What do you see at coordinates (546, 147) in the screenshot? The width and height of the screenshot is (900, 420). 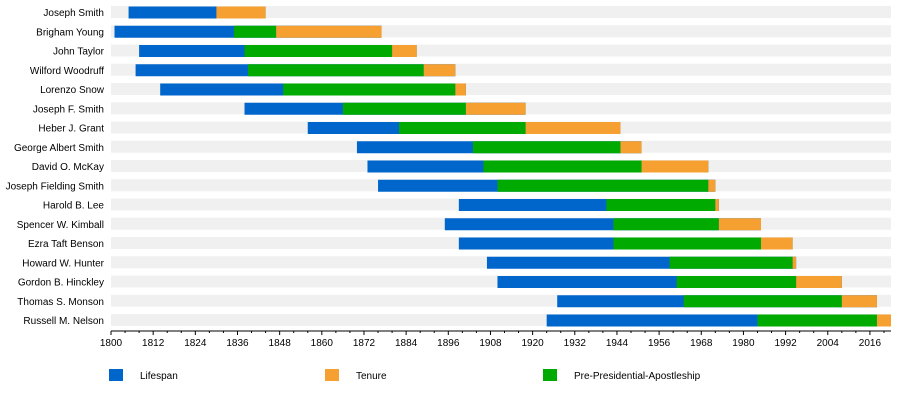 I see `pre-presidential-apostleship-bar-george-albert-smith` at bounding box center [546, 147].